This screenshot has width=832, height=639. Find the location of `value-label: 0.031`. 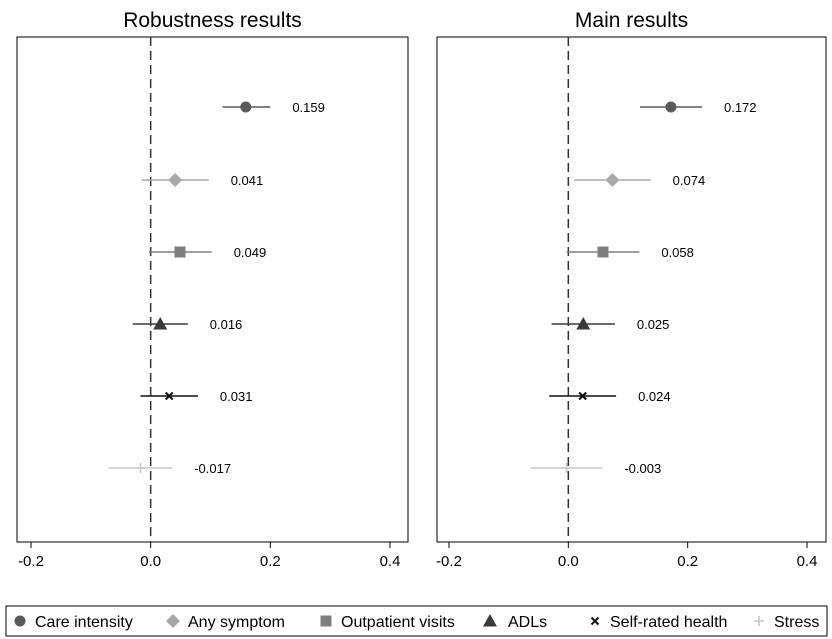

value-label: 0.031 is located at coordinates (236, 396).